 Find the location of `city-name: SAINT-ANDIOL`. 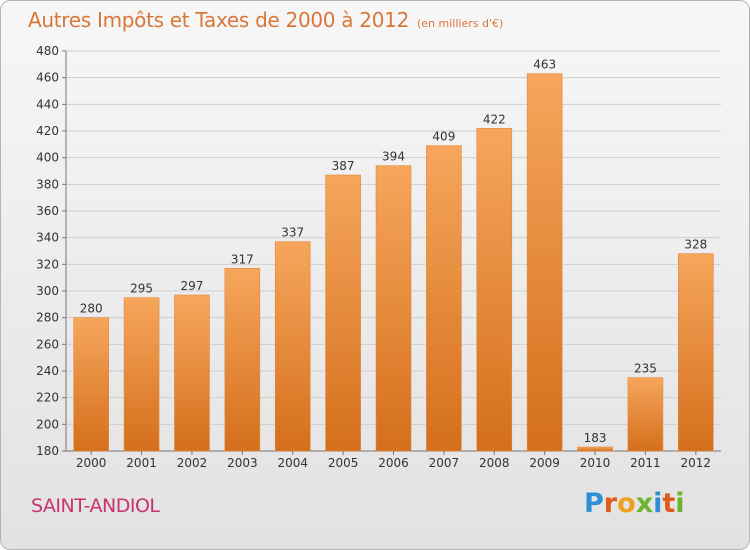

city-name: SAINT-ANDIOL is located at coordinates (95, 506).